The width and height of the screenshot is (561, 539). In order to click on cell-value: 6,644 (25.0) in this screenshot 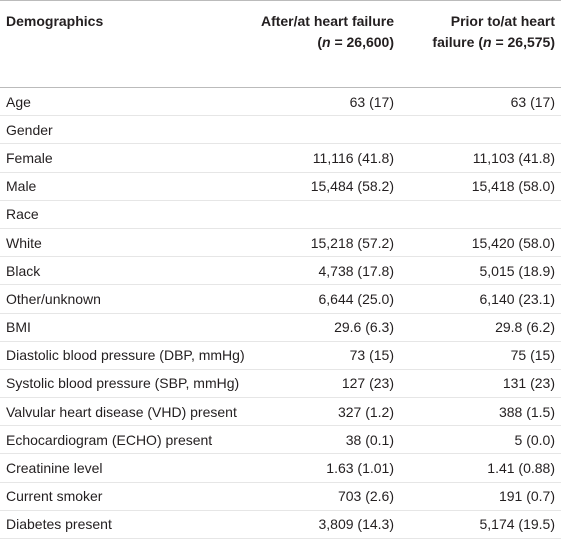, I will do `click(321, 299)`.